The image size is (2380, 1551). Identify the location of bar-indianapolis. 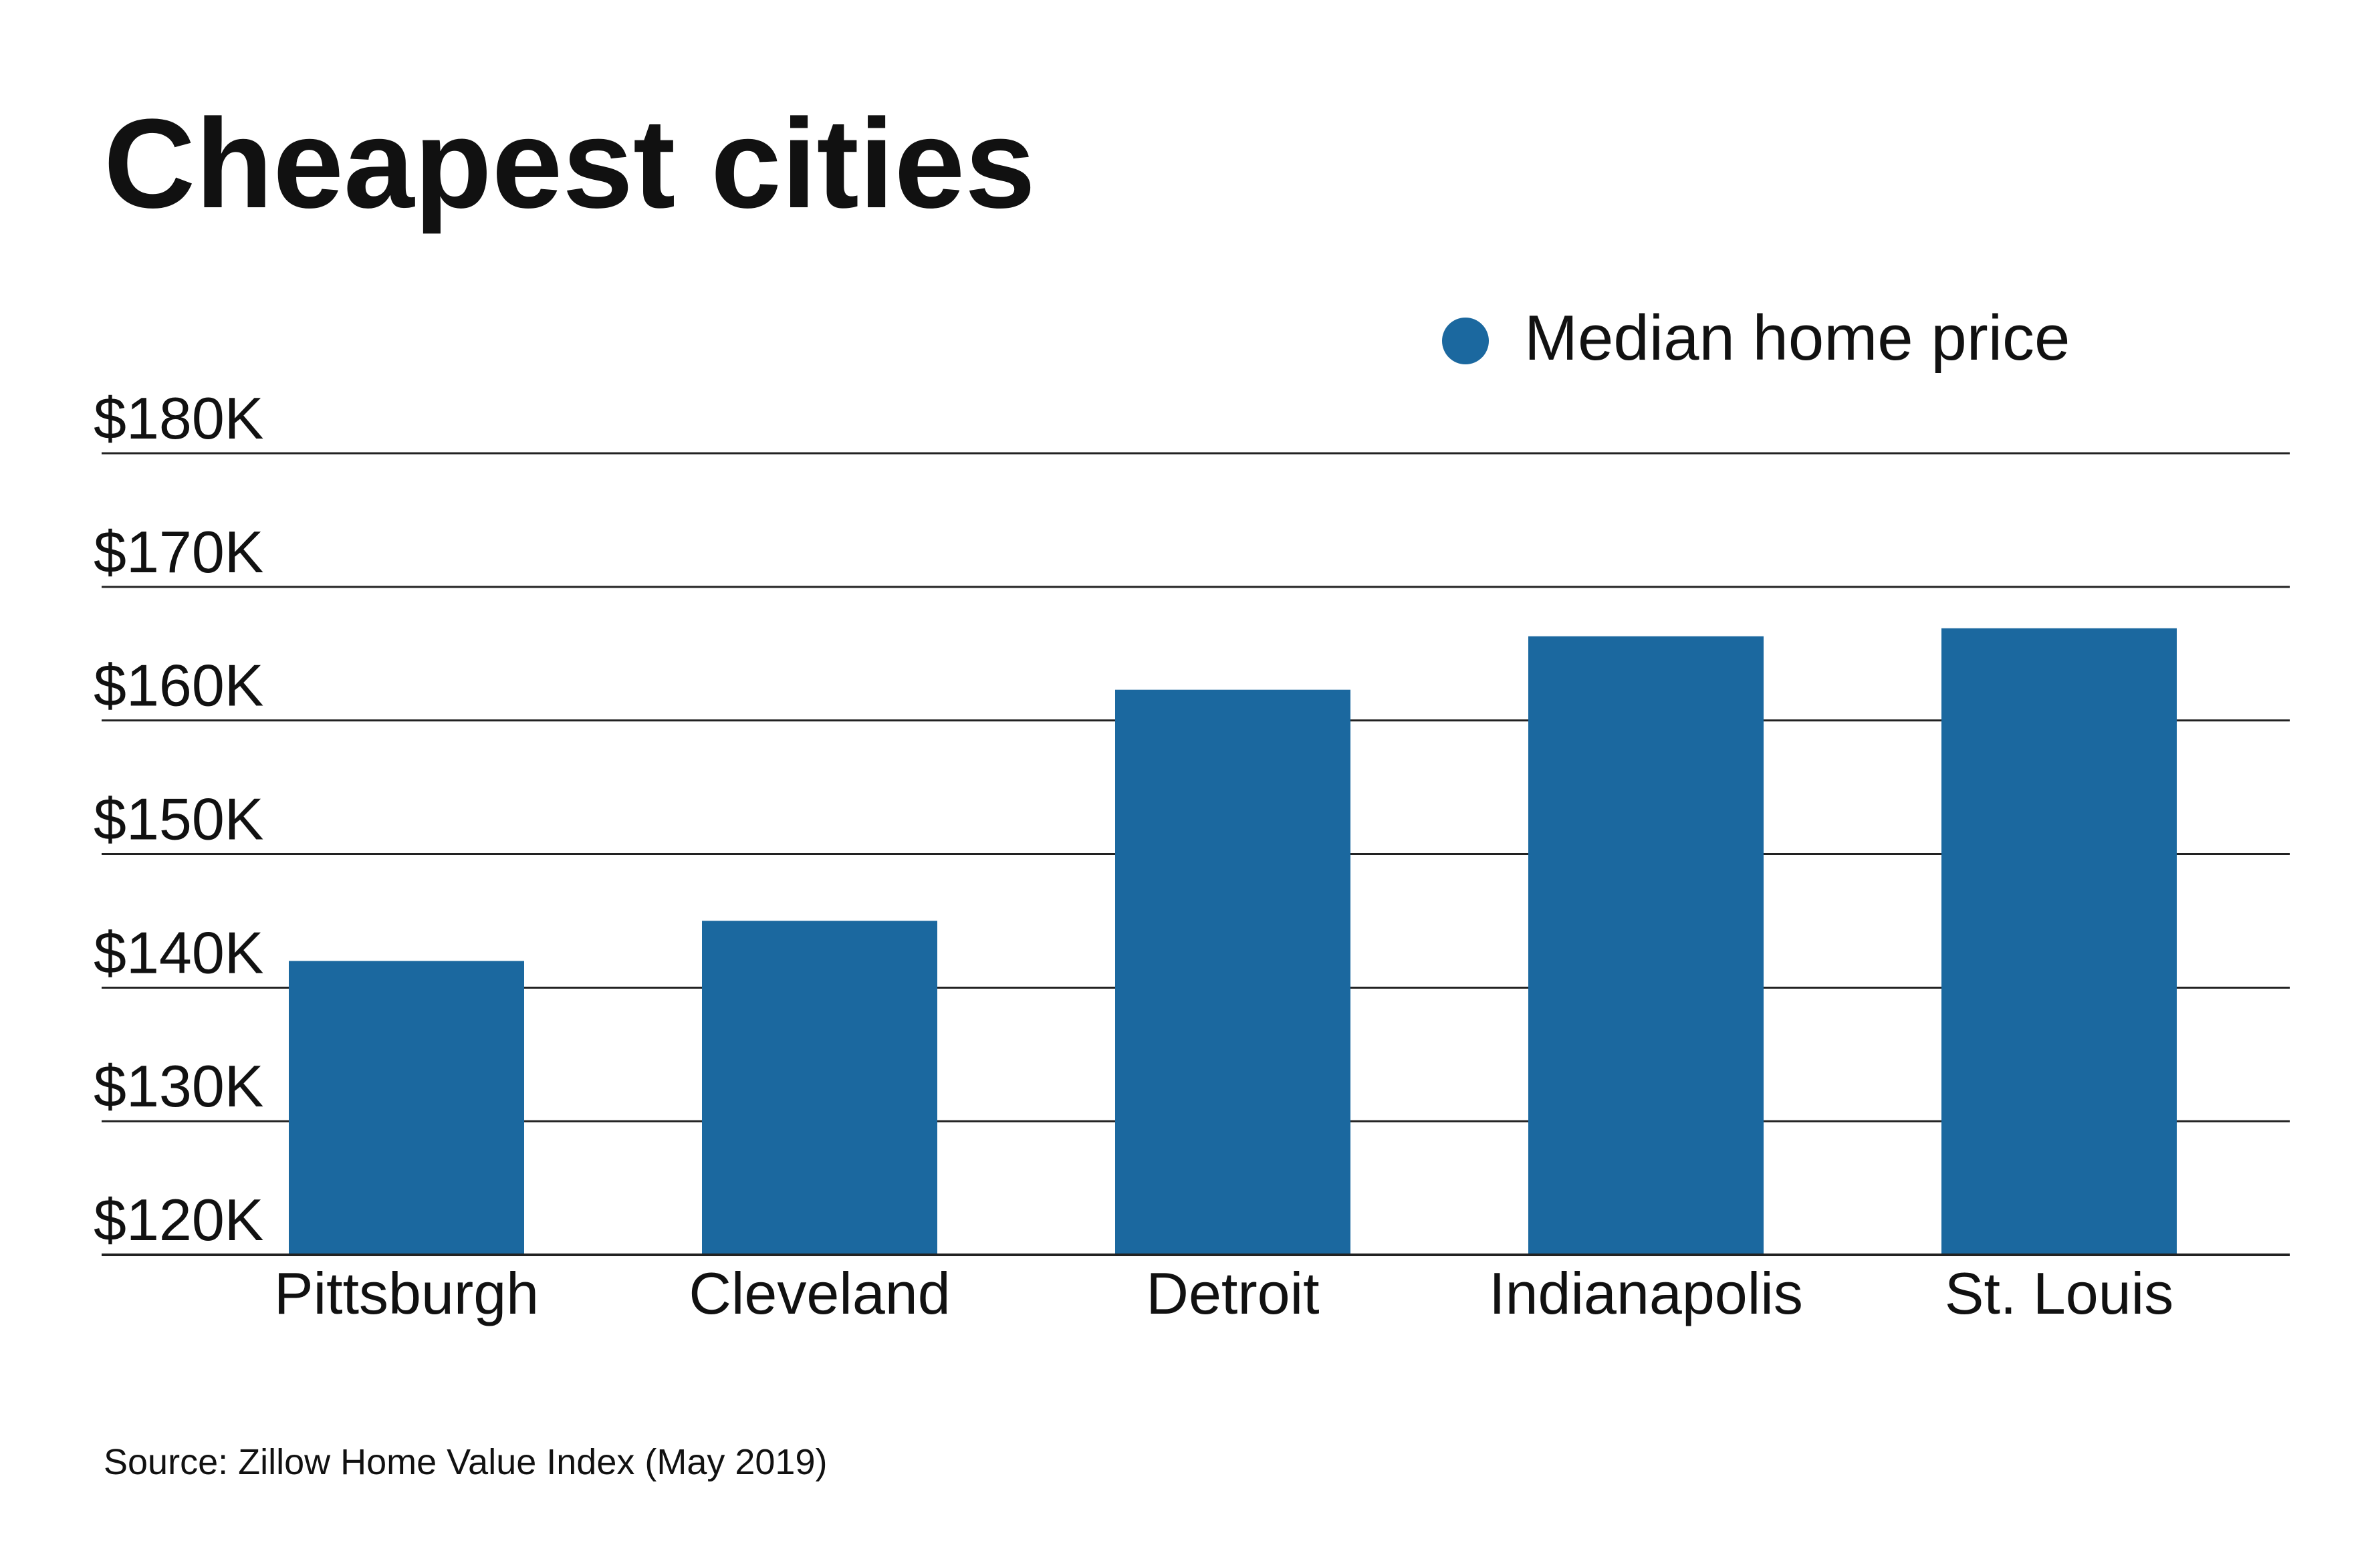
(1646, 945).